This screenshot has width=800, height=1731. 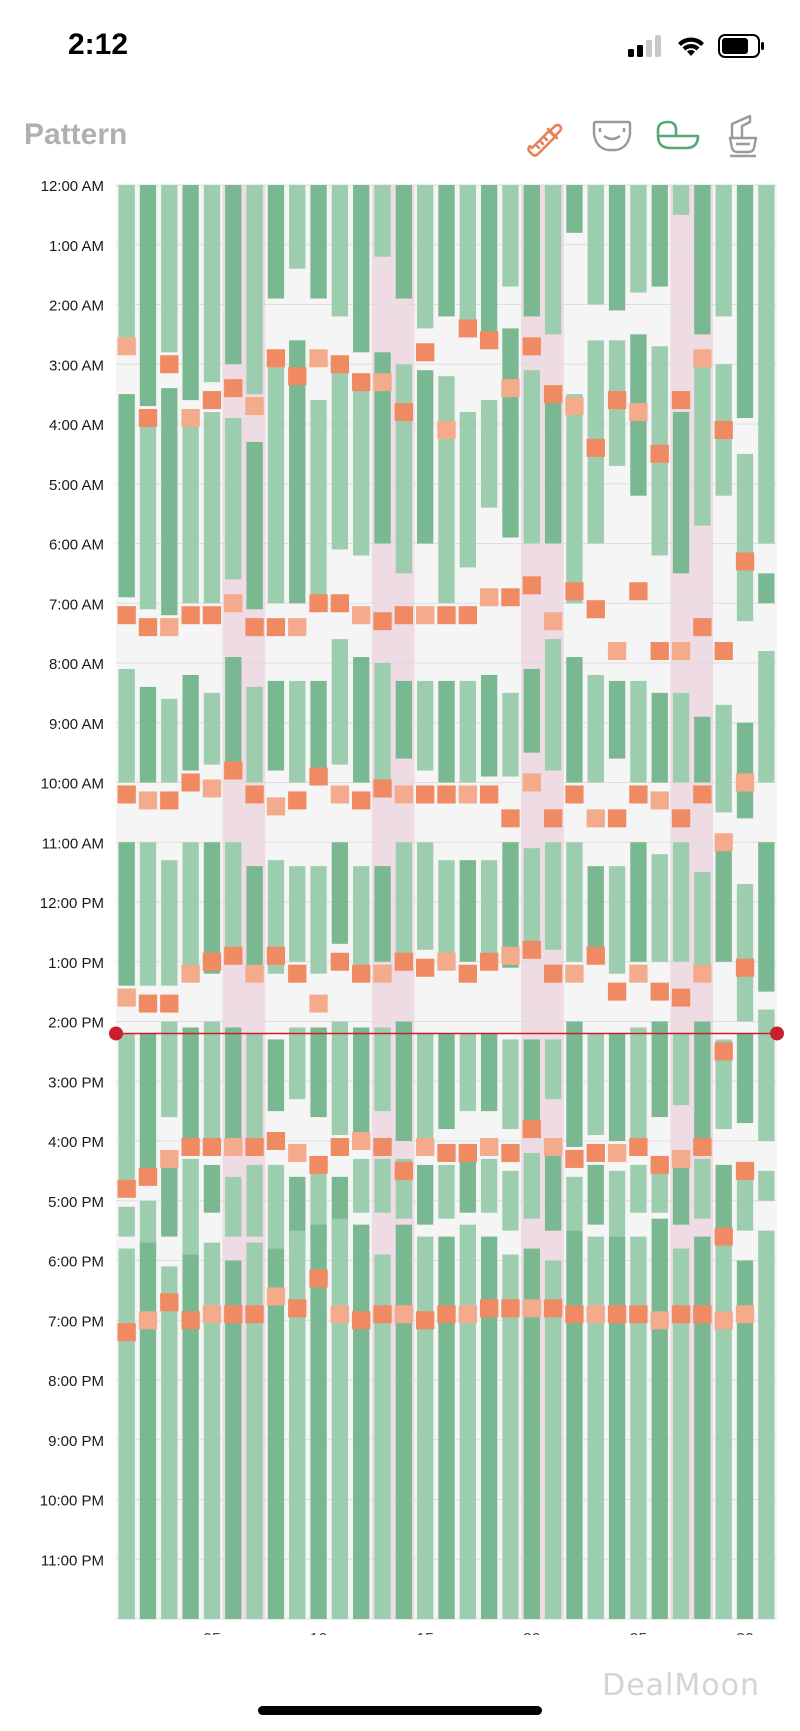 I want to click on y-tick-label: 8:00 AM, so click(x=76, y=664).